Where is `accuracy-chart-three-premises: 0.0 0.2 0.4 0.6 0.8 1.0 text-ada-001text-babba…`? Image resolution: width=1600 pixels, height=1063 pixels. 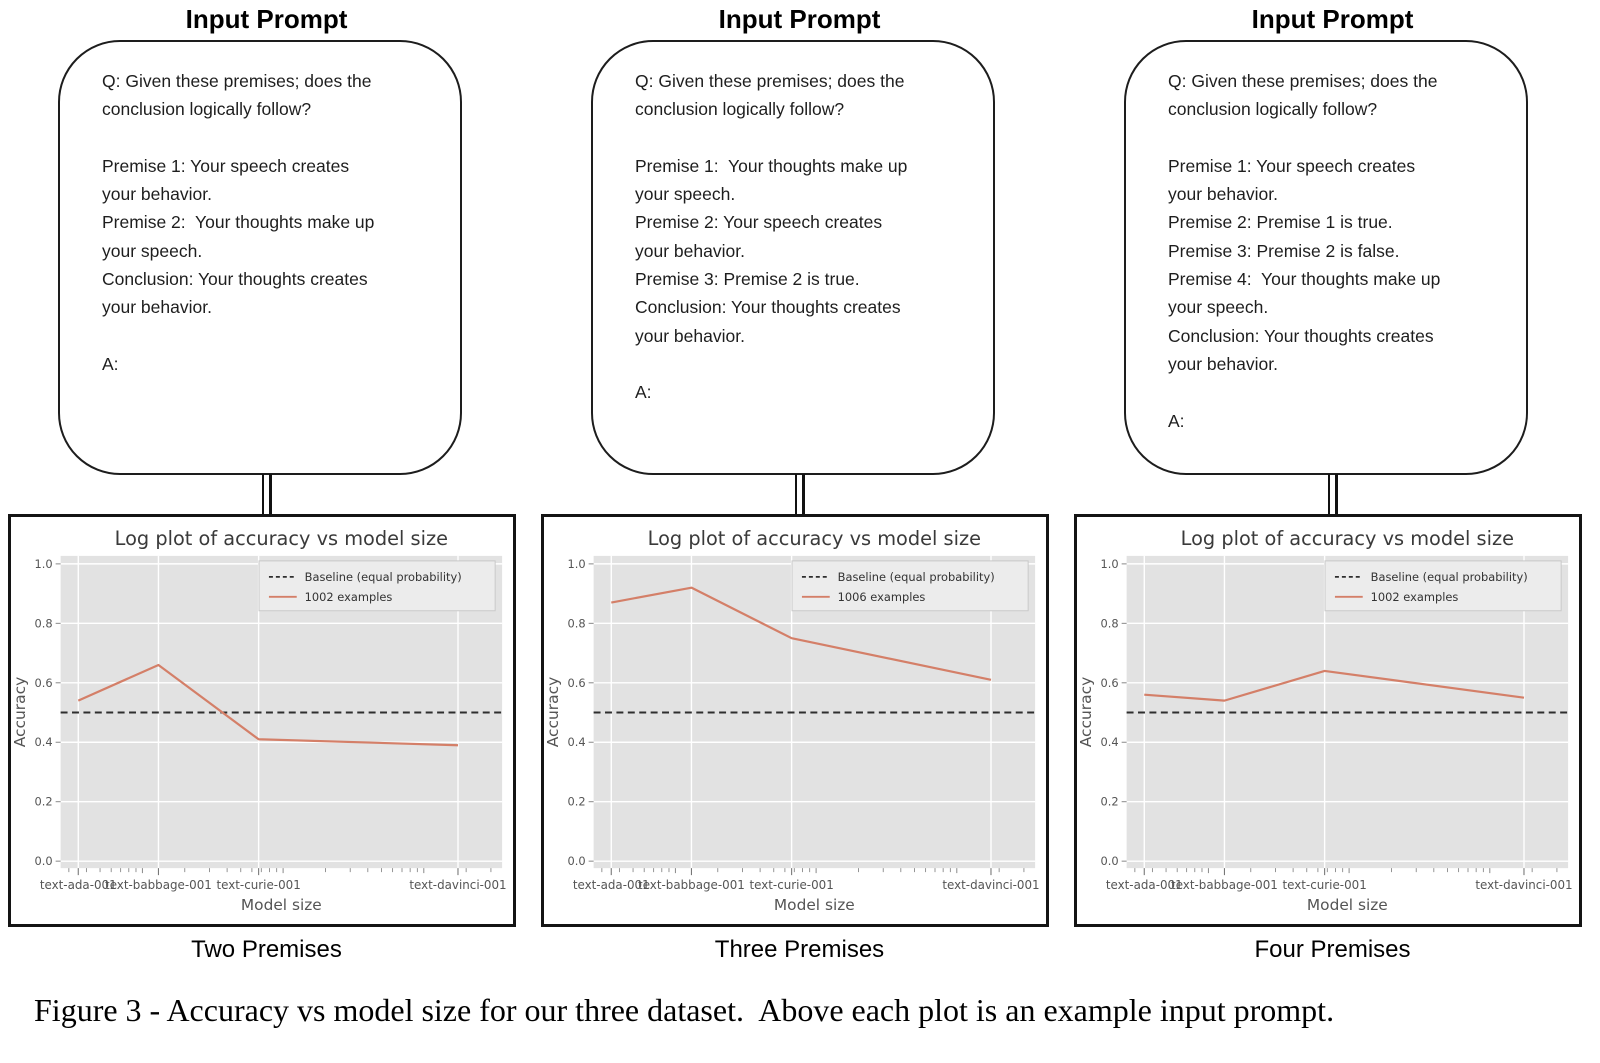
accuracy-chart-three-premises: 0.0 0.2 0.4 0.6 0.8 1.0 text-ada-001text-babba… is located at coordinates (792, 720).